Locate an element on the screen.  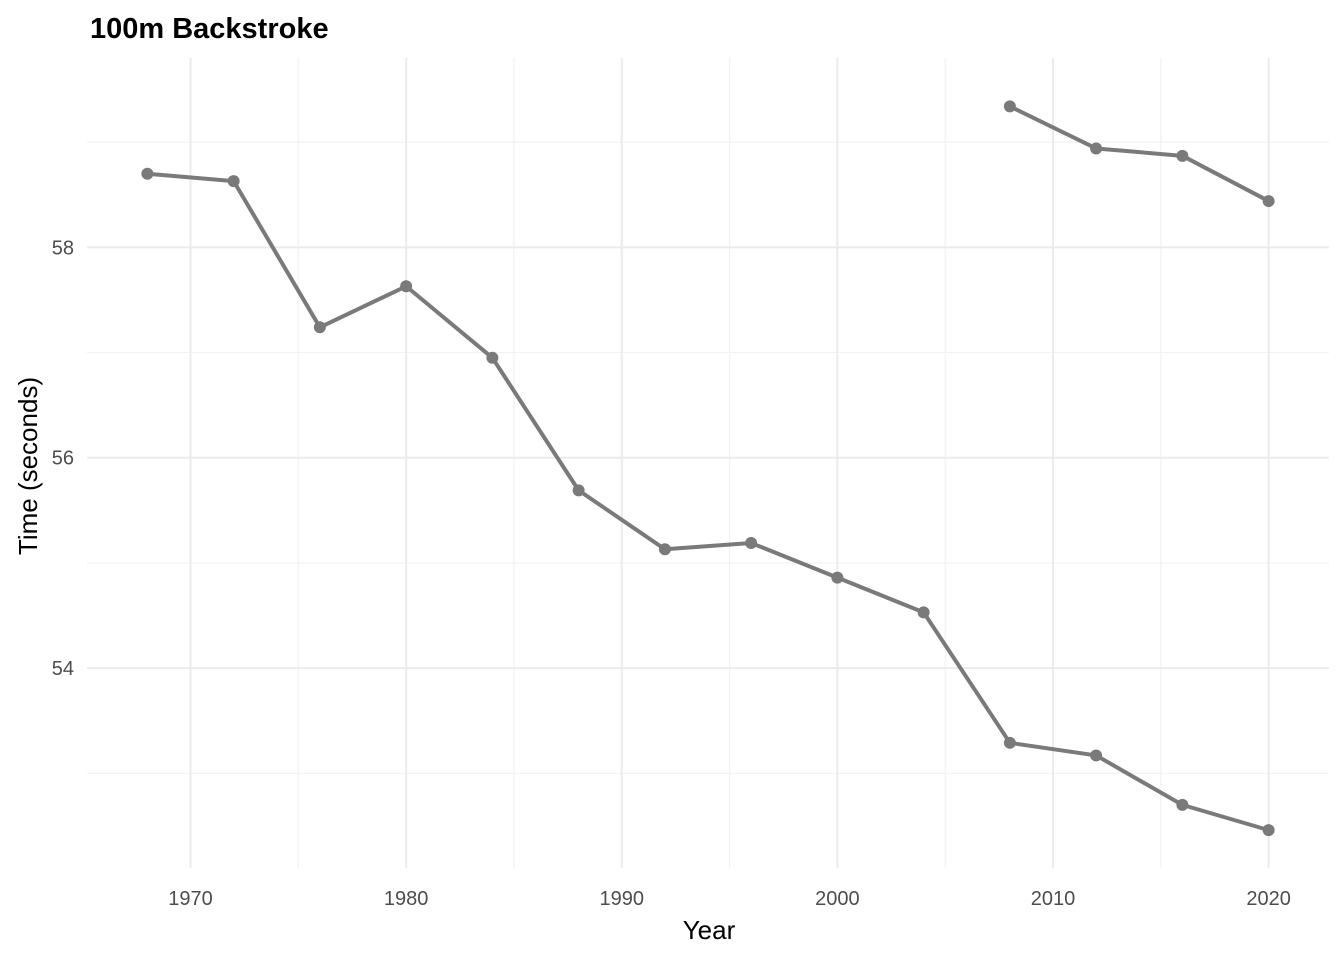
x-tick-label: 2000 is located at coordinates (837, 899).